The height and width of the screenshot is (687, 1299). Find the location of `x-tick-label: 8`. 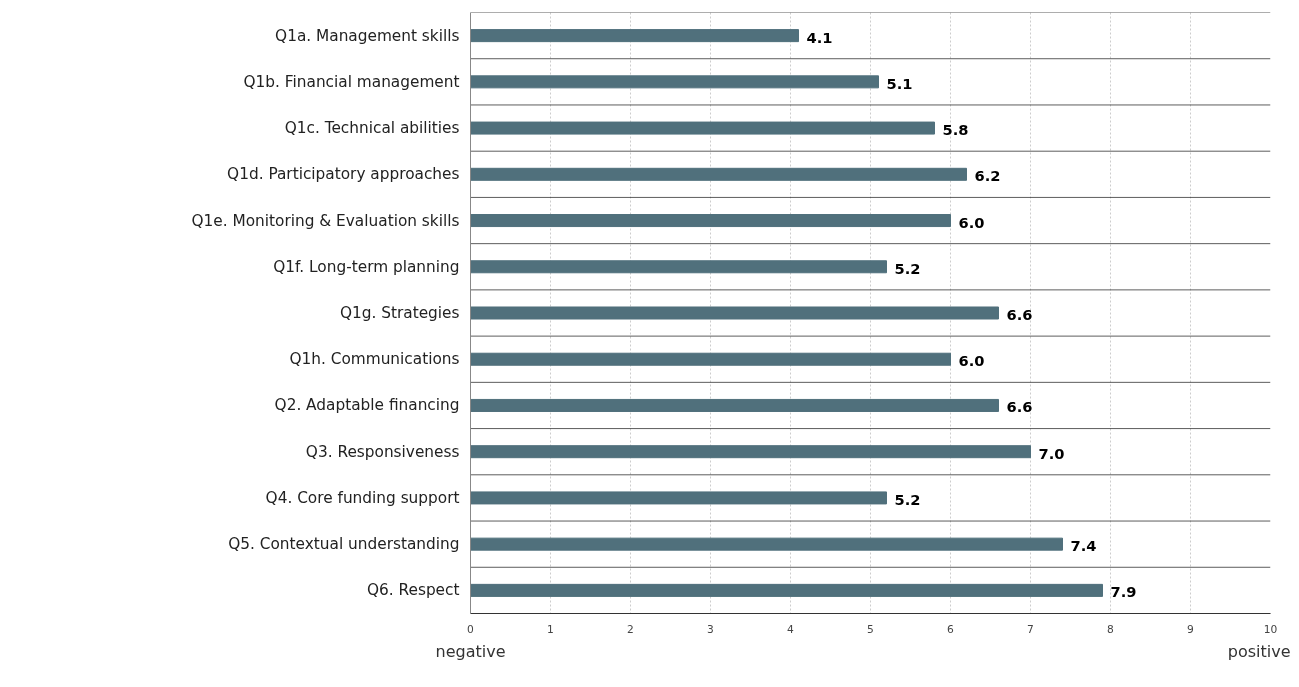

x-tick-label: 8 is located at coordinates (1111, 629).